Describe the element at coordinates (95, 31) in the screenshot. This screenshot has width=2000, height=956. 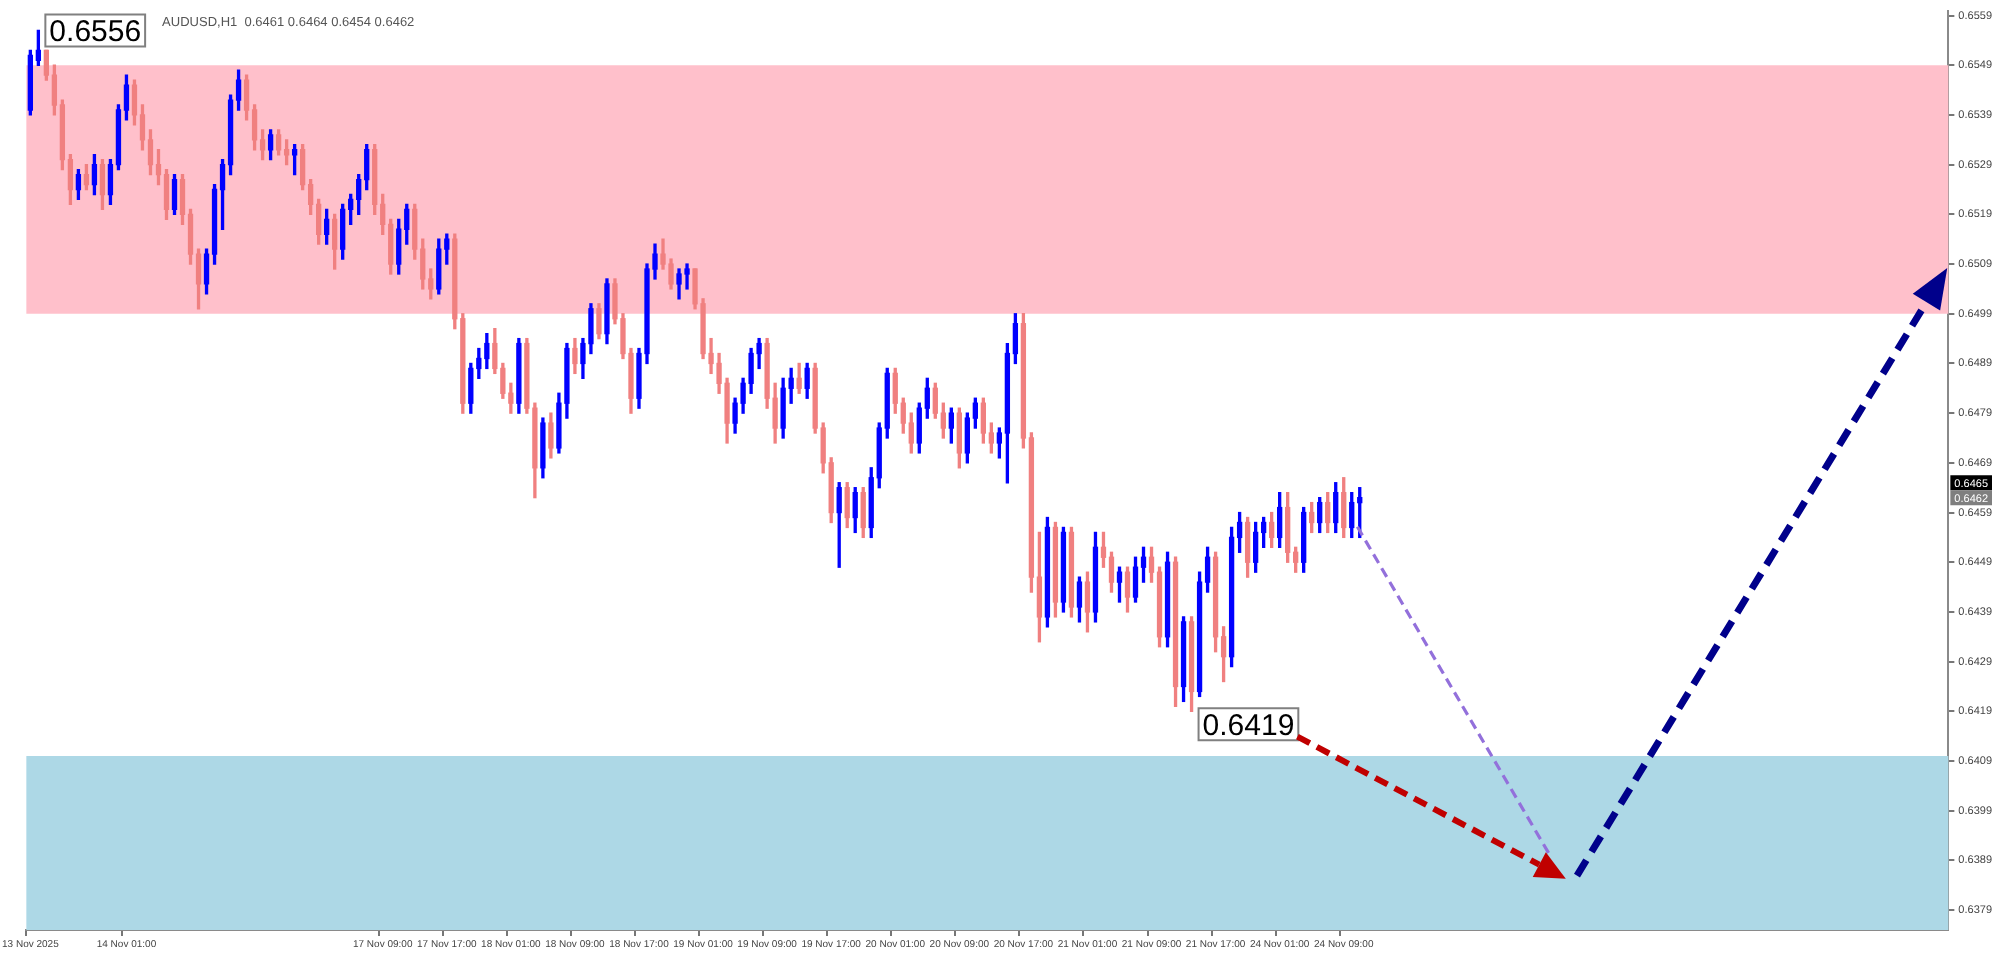
I see `annotation: 0.6556` at that location.